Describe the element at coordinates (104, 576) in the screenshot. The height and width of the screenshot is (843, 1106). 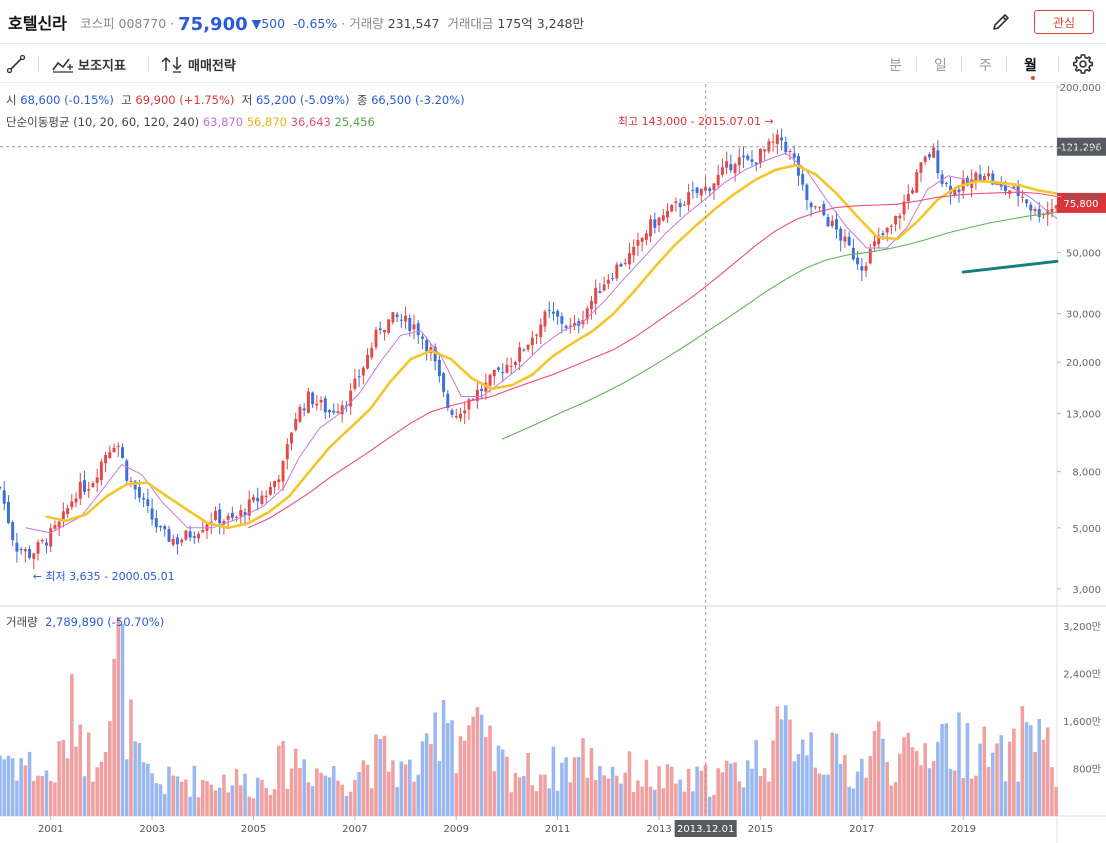
I see `low-annotation: ← 최저 3,635 - 2000.05.01` at that location.